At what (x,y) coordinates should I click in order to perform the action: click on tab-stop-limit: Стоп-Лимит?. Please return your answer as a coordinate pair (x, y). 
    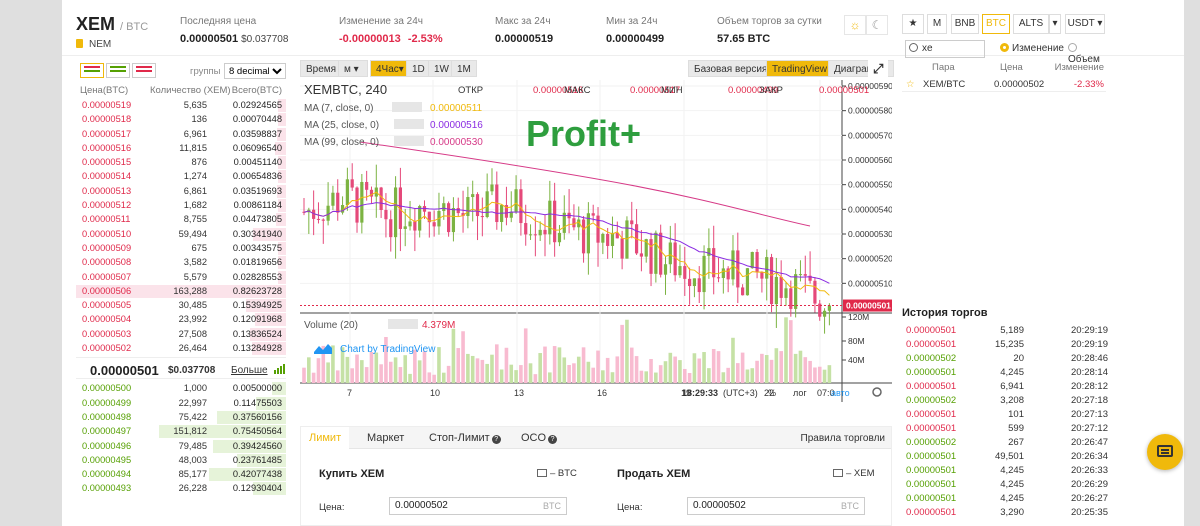
    Looking at the image, I should click on (465, 438).